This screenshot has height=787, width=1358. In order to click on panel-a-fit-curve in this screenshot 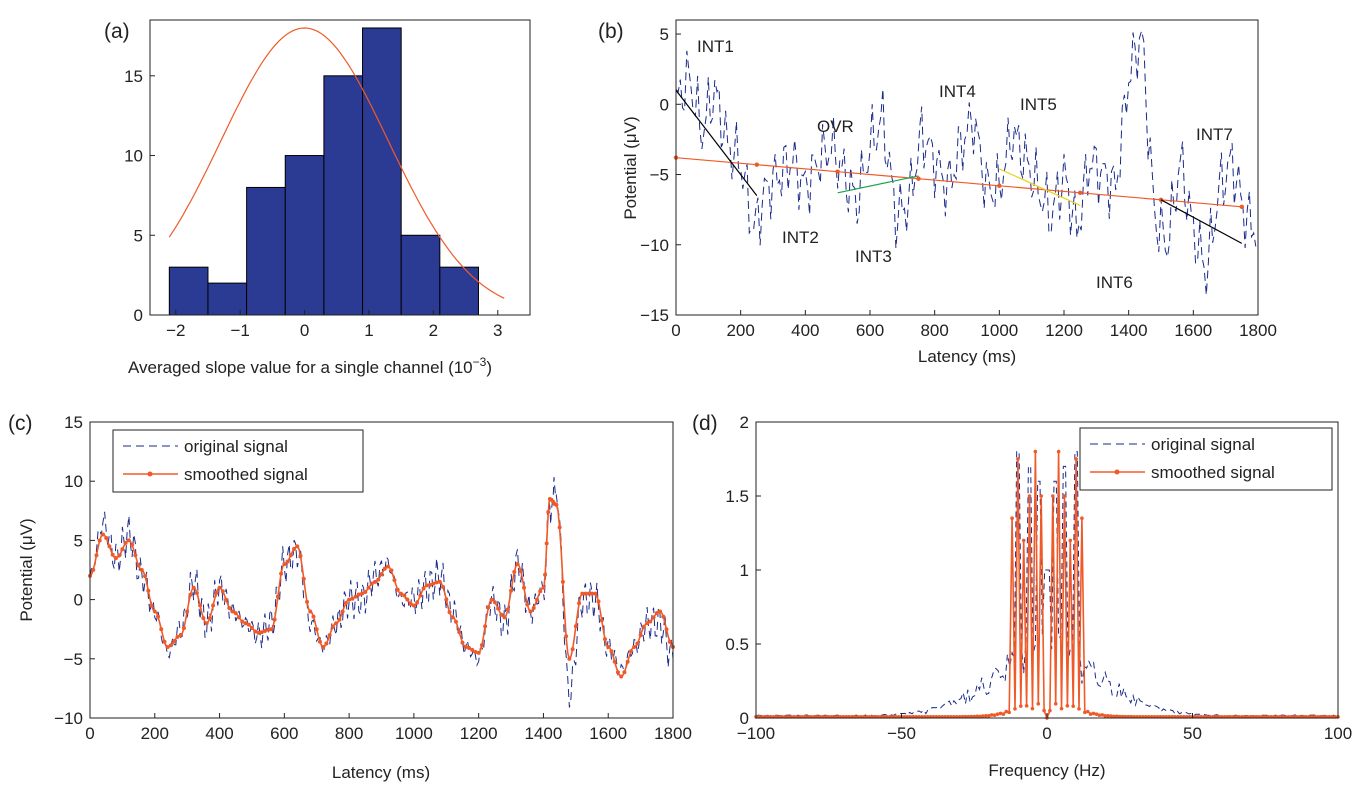, I will do `click(336, 163)`.